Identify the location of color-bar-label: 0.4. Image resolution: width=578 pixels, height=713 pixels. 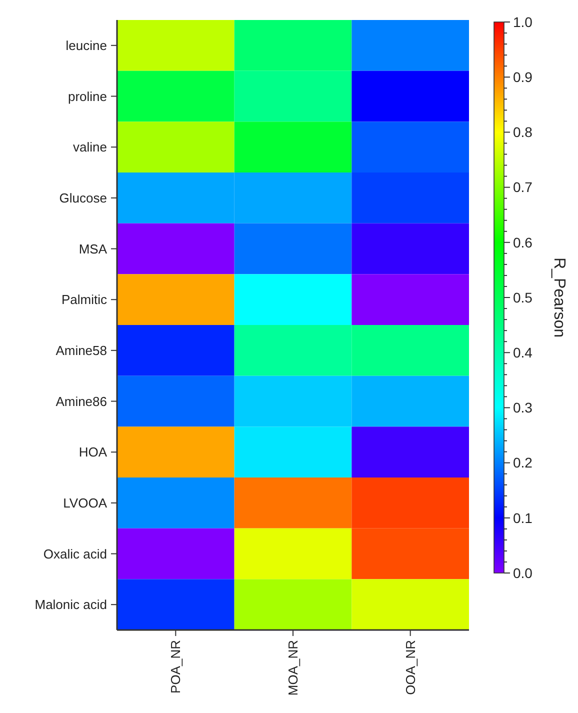
(523, 352).